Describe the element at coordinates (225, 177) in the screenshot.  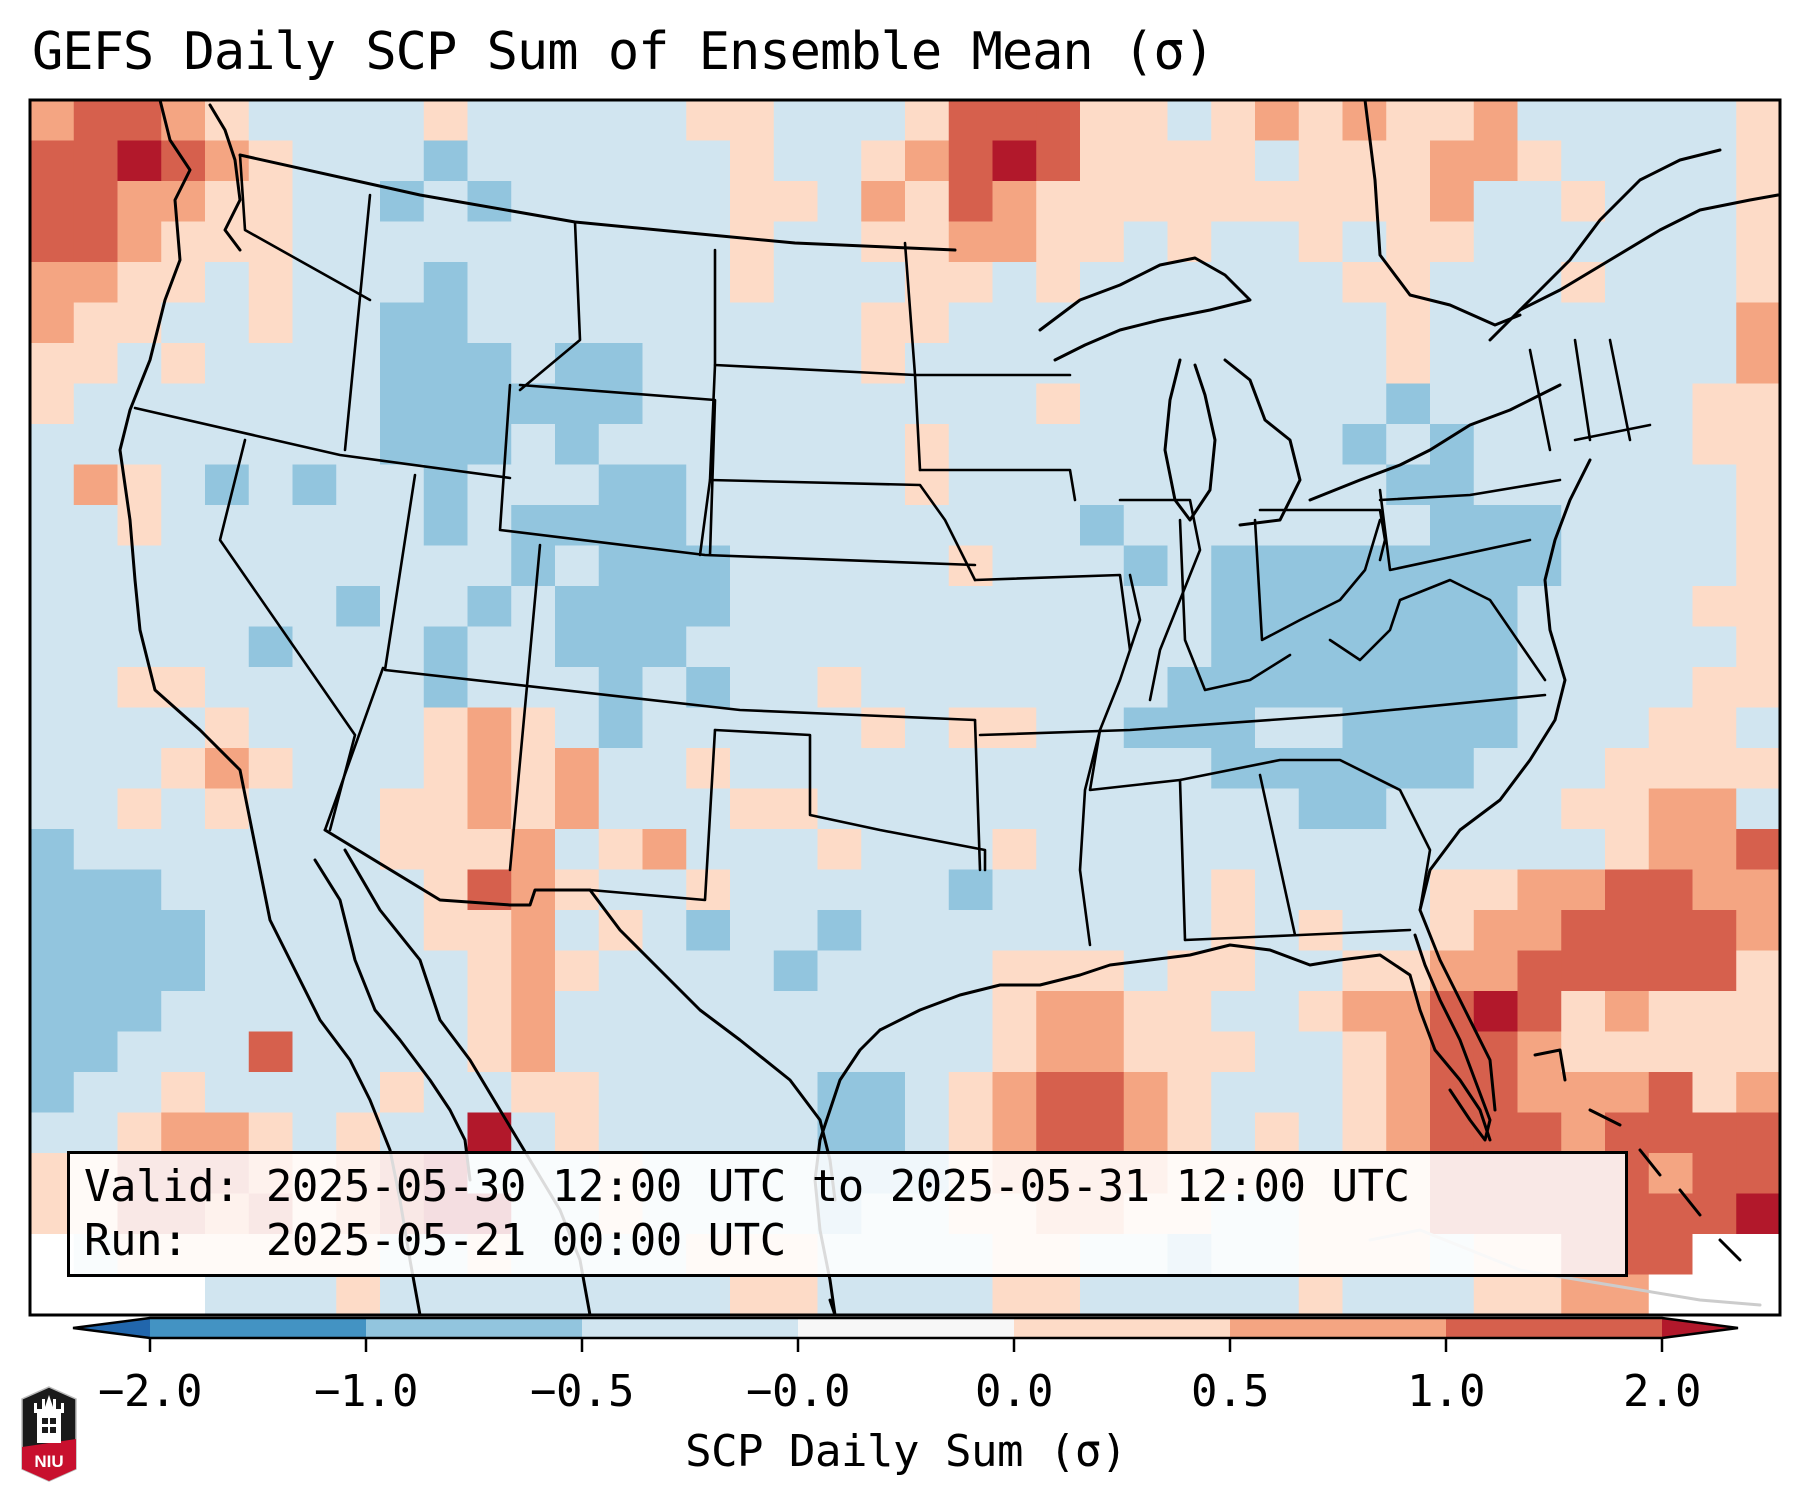
I see `coastline-puget` at that location.